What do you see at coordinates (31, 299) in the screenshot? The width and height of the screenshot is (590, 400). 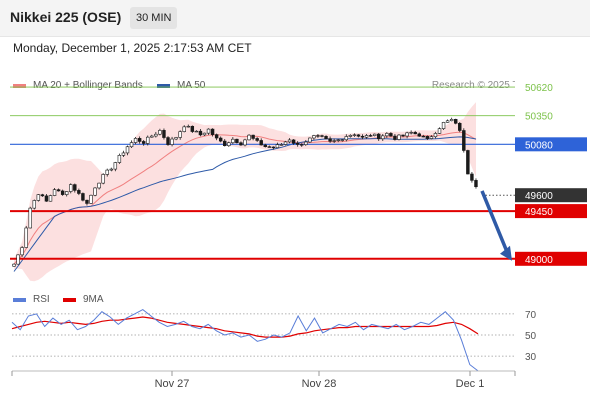 I see `legend-item-rsi: RSI` at bounding box center [31, 299].